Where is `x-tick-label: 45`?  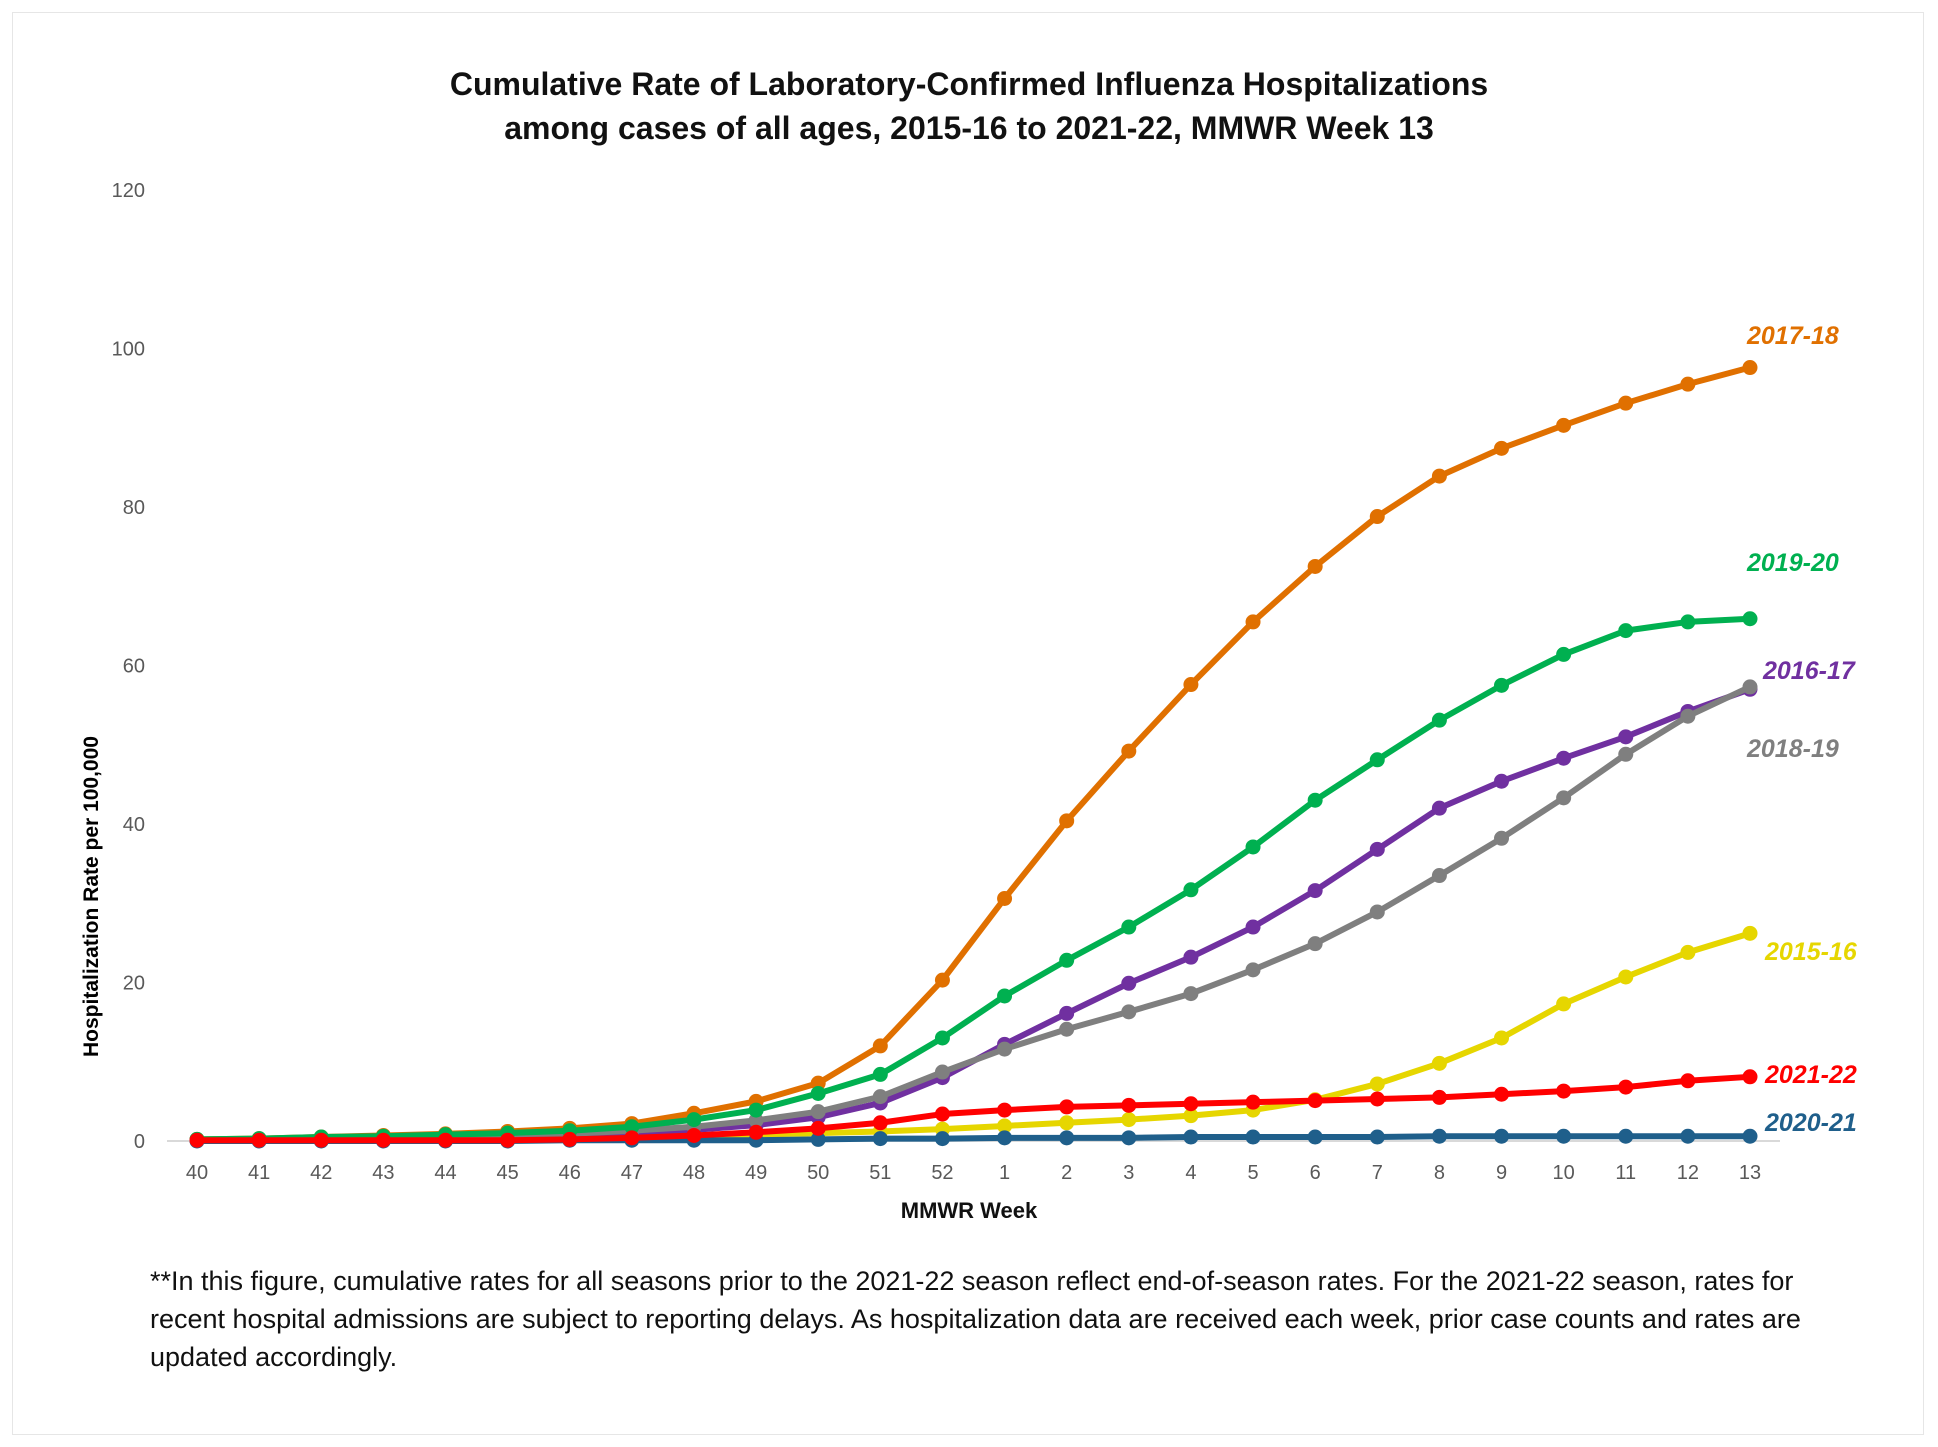 x-tick-label: 45 is located at coordinates (507, 1173).